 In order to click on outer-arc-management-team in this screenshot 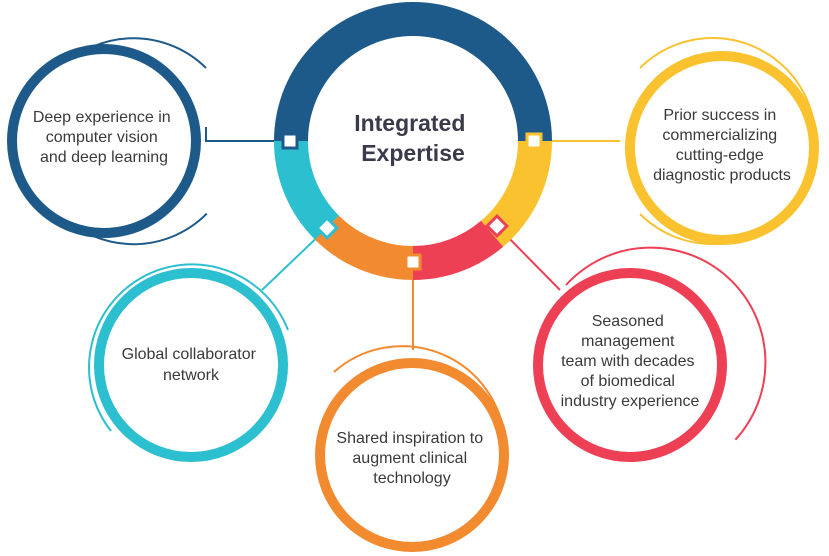, I will do `click(666, 343)`.